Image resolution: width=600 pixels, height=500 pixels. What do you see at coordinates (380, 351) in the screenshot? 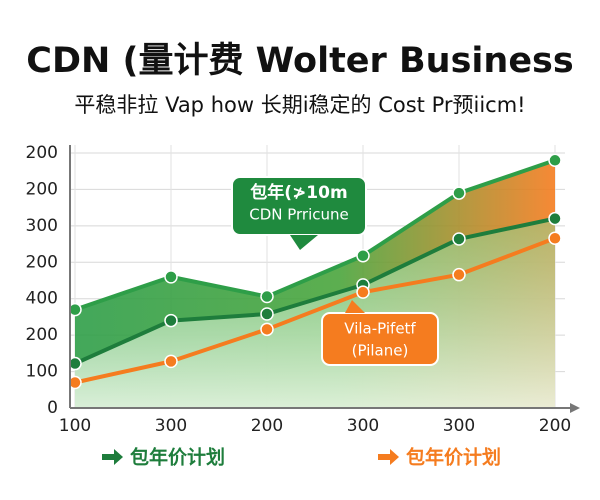
I see `annotation-text: (Pilane)` at bounding box center [380, 351].